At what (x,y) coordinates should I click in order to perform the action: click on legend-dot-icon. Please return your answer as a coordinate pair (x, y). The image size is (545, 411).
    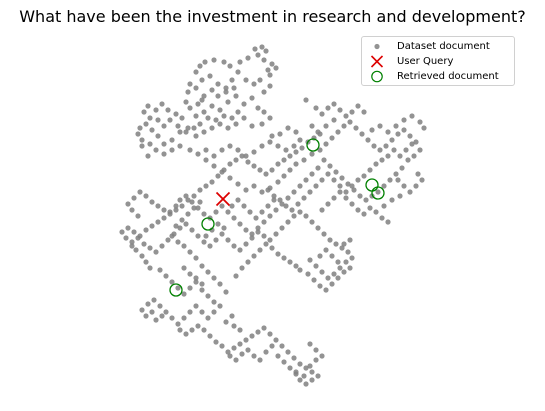
    Looking at the image, I should click on (377, 46).